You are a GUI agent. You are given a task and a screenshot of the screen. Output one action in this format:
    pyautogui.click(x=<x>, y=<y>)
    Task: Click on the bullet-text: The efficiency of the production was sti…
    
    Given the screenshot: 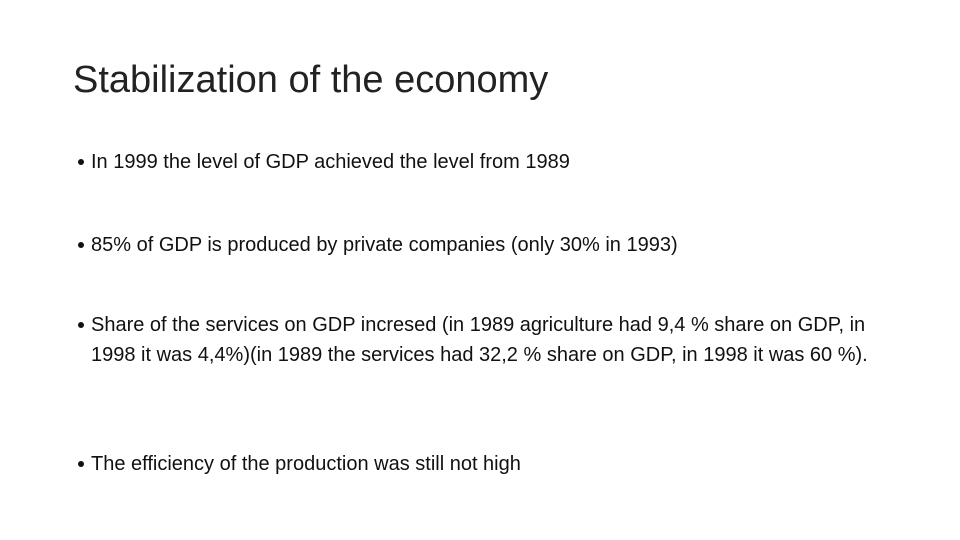 What is the action you would take?
    pyautogui.click(x=306, y=464)
    